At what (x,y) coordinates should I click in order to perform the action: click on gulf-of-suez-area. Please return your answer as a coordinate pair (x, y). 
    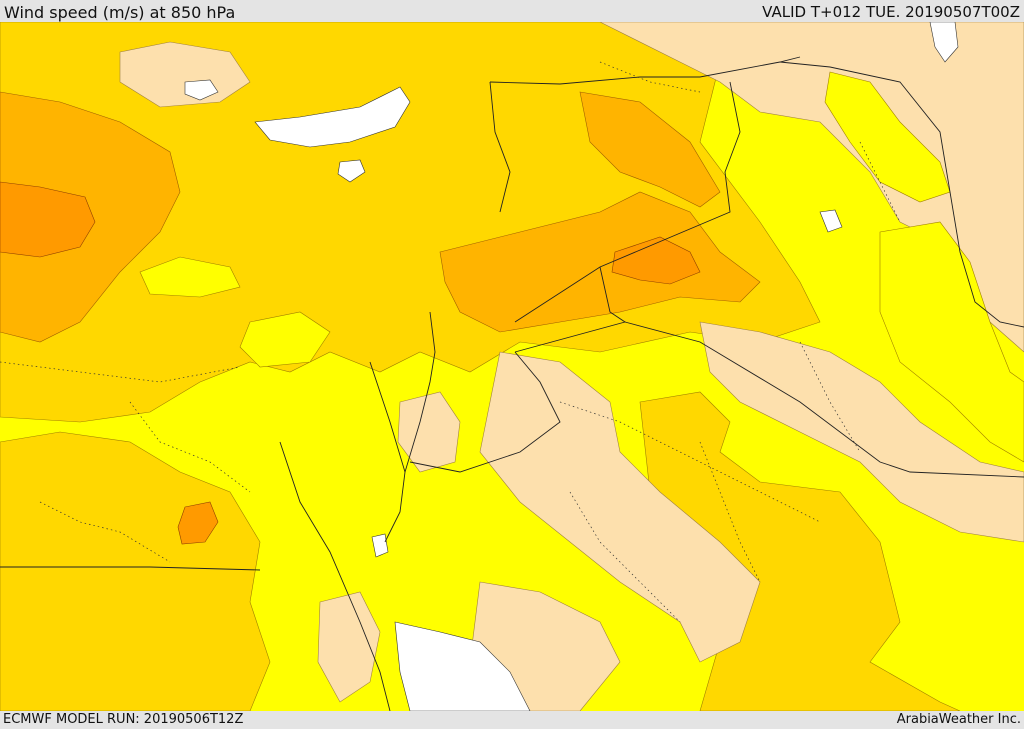
    Looking at the image, I should click on (380, 545).